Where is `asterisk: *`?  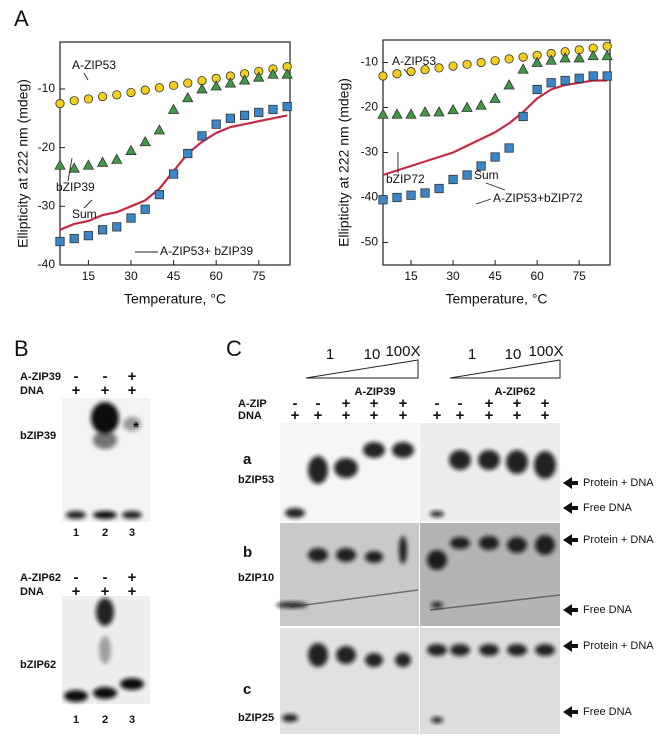
asterisk: * is located at coordinates (136, 427).